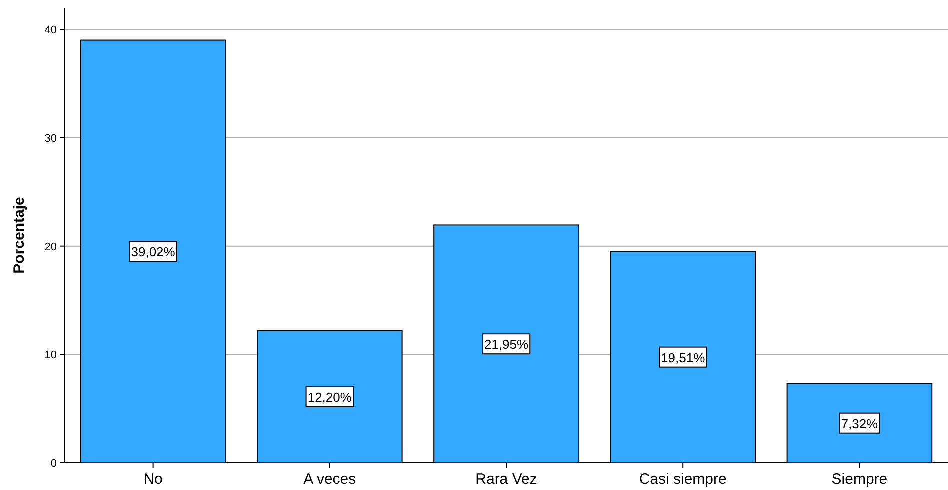 Image resolution: width=948 pixels, height=490 pixels. Describe the element at coordinates (153, 479) in the screenshot. I see `x-tick-label: No` at that location.